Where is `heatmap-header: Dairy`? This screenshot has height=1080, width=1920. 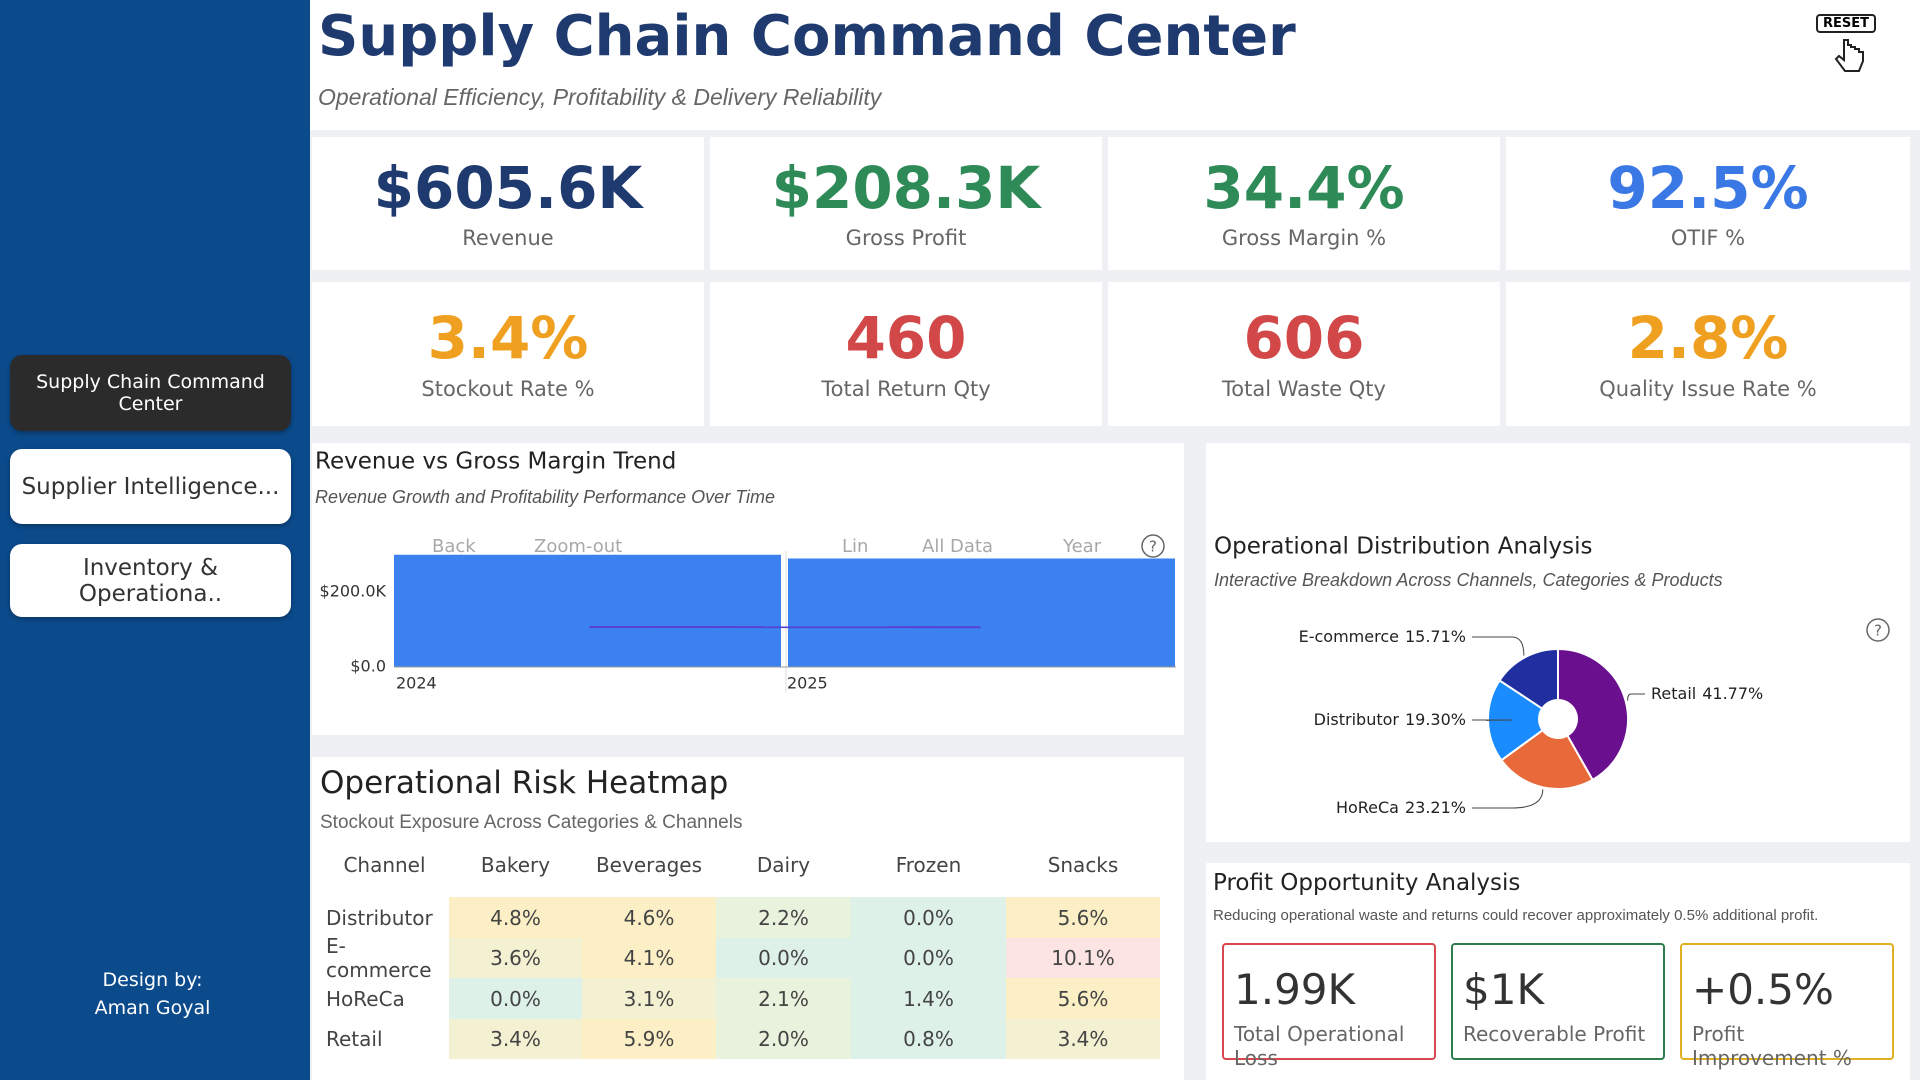 heatmap-header: Dairy is located at coordinates (783, 865).